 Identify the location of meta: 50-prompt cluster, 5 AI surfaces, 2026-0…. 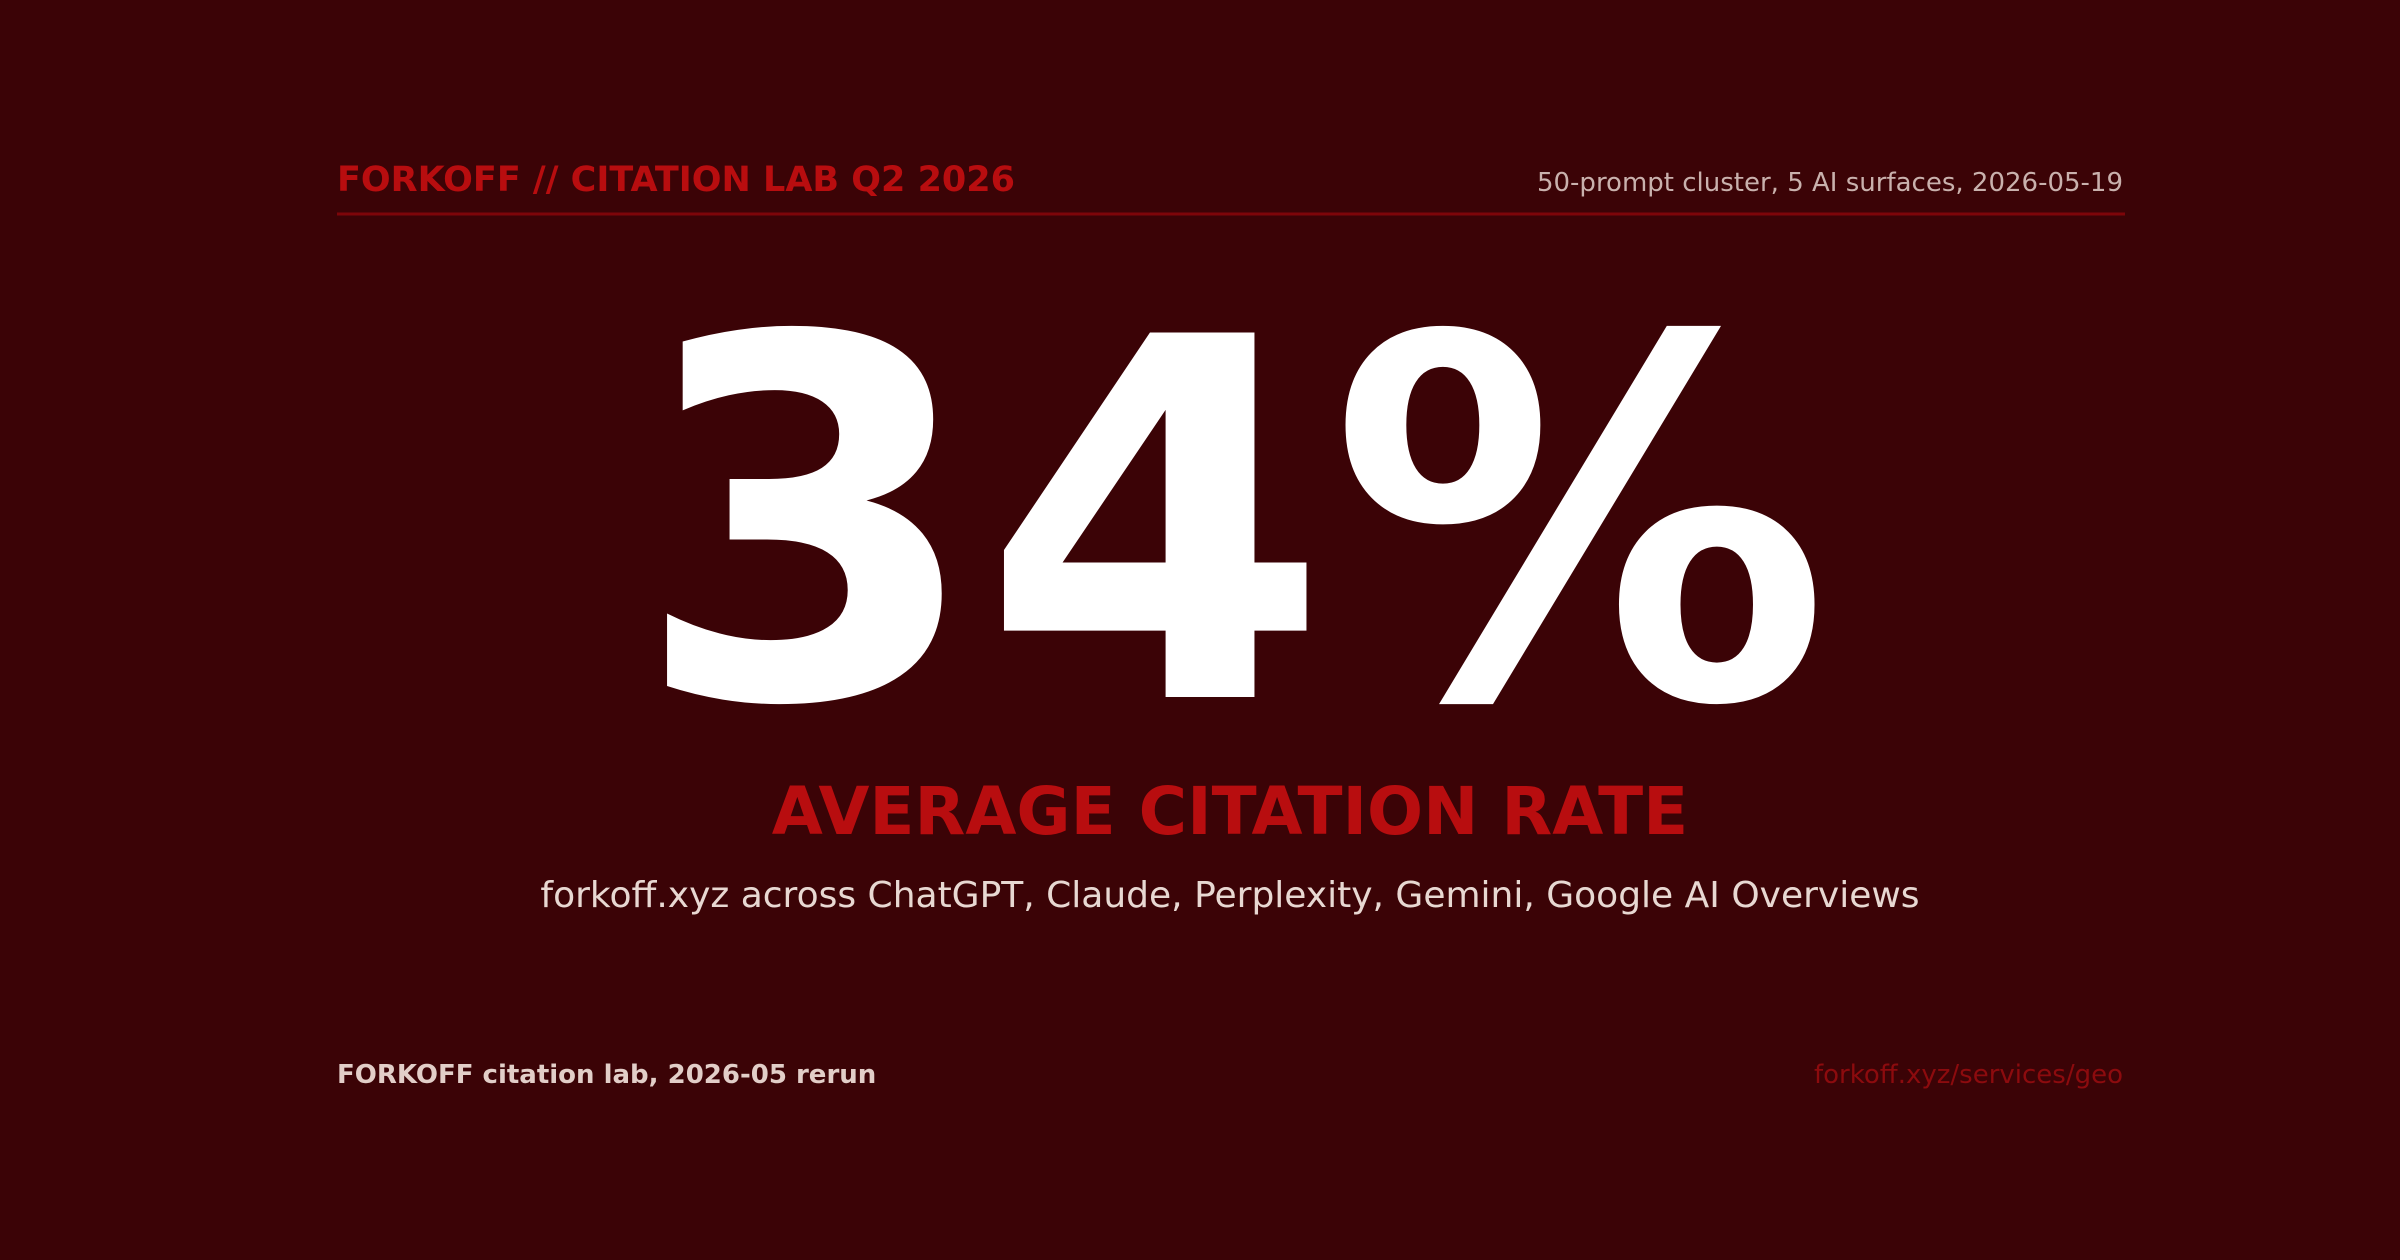
(1830, 183).